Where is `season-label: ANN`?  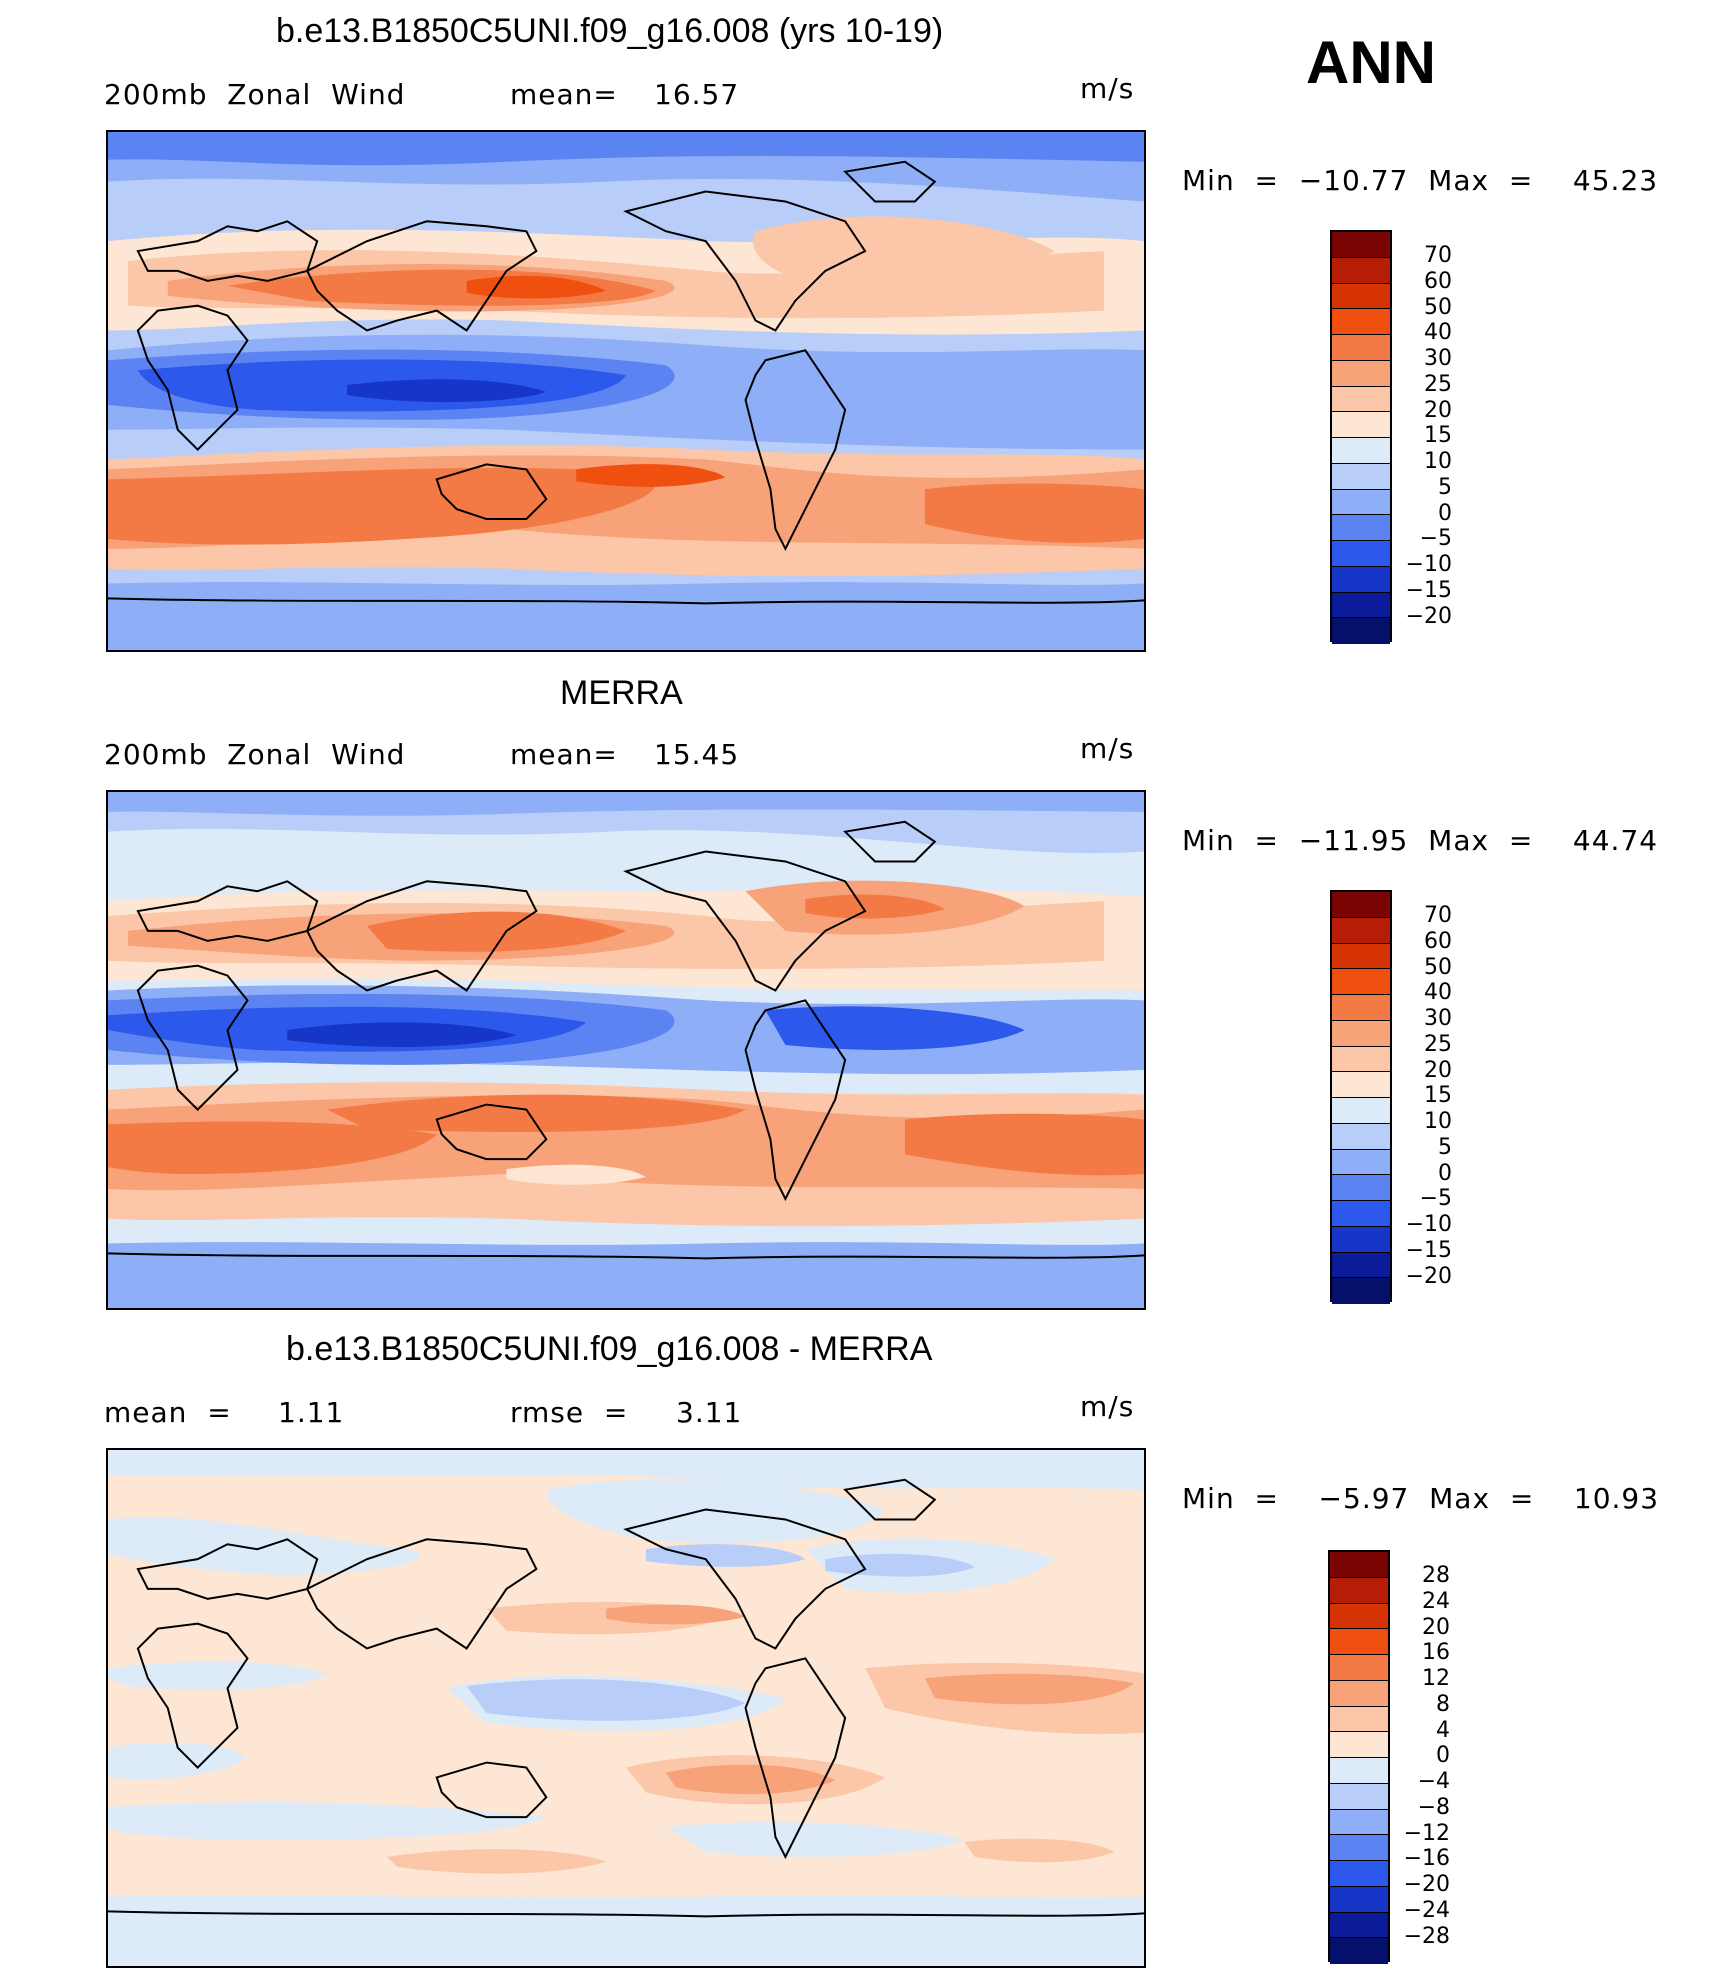
season-label: ANN is located at coordinates (1371, 62).